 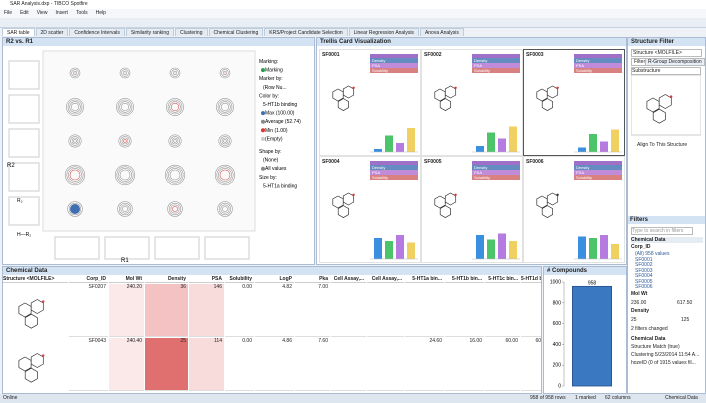 What do you see at coordinates (331, 55) in the screenshot?
I see `card-id: SF0001` at bounding box center [331, 55].